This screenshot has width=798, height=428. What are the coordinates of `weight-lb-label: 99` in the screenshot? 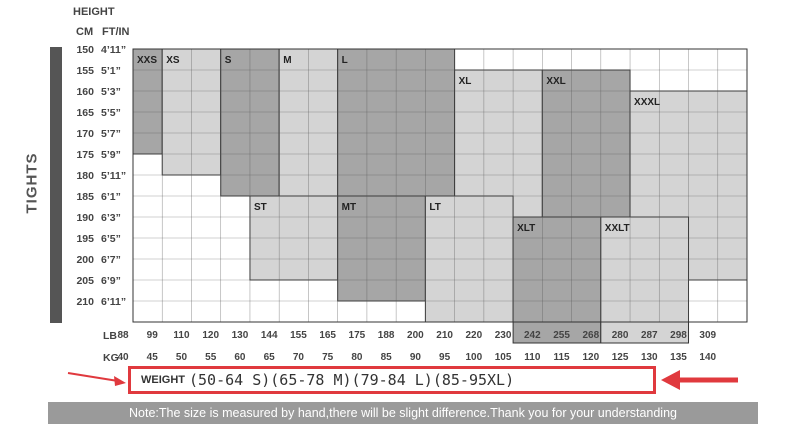 It's located at (152, 335).